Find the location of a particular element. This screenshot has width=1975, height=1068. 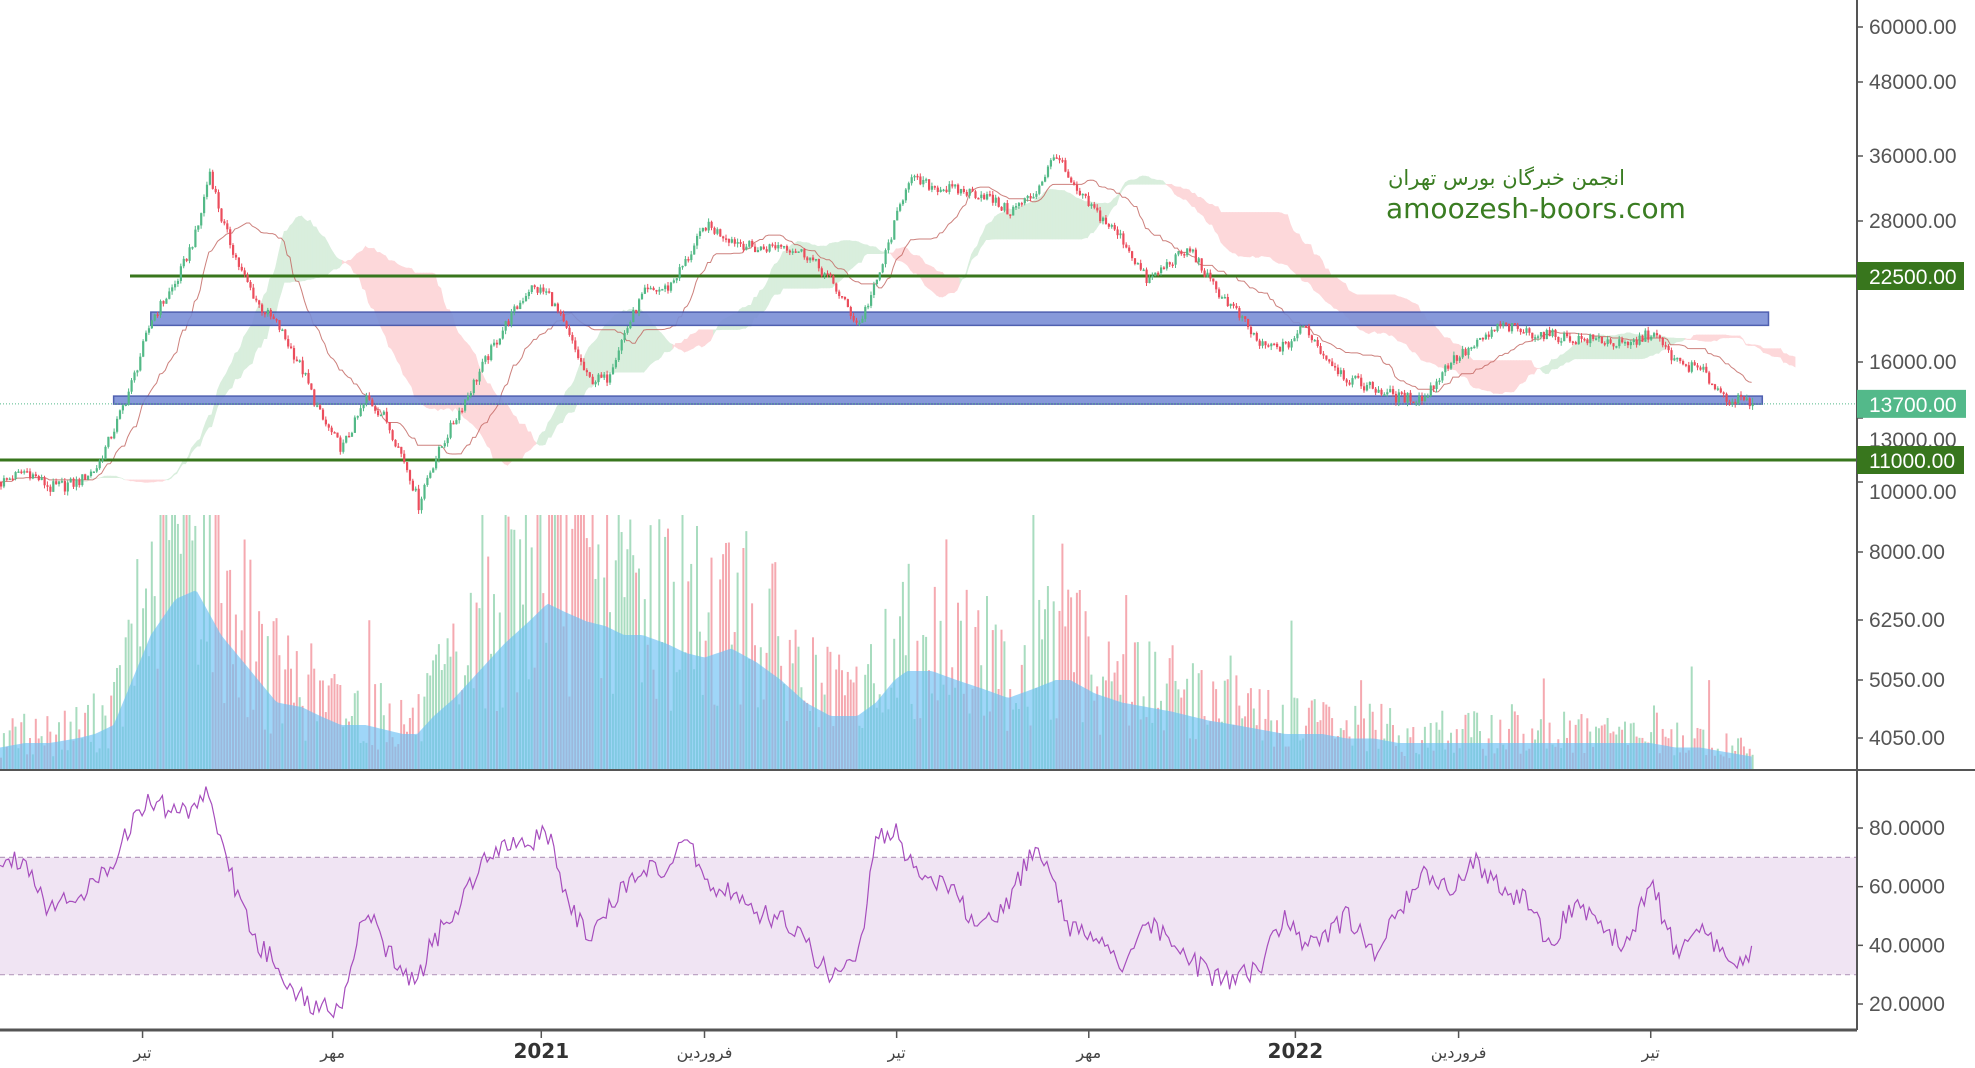

time-tick-label: مهر is located at coordinates (1088, 1053).